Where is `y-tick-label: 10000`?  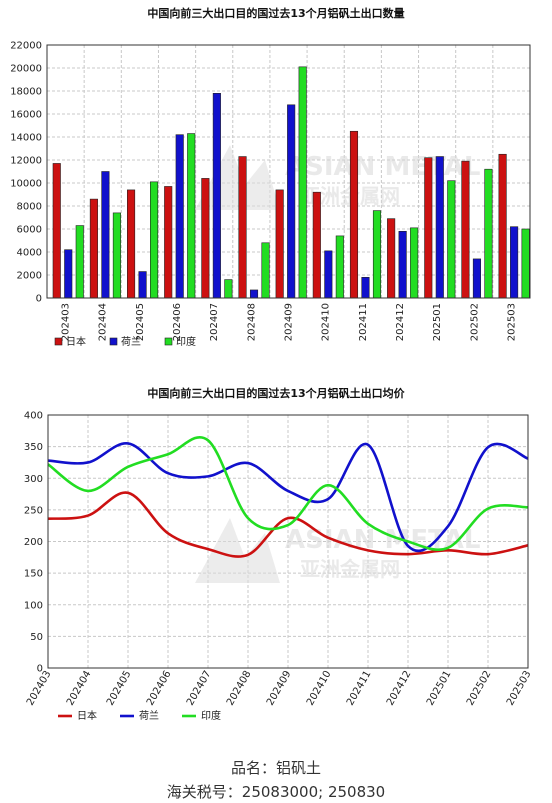
y-tick-label: 10000 is located at coordinates (26, 184).